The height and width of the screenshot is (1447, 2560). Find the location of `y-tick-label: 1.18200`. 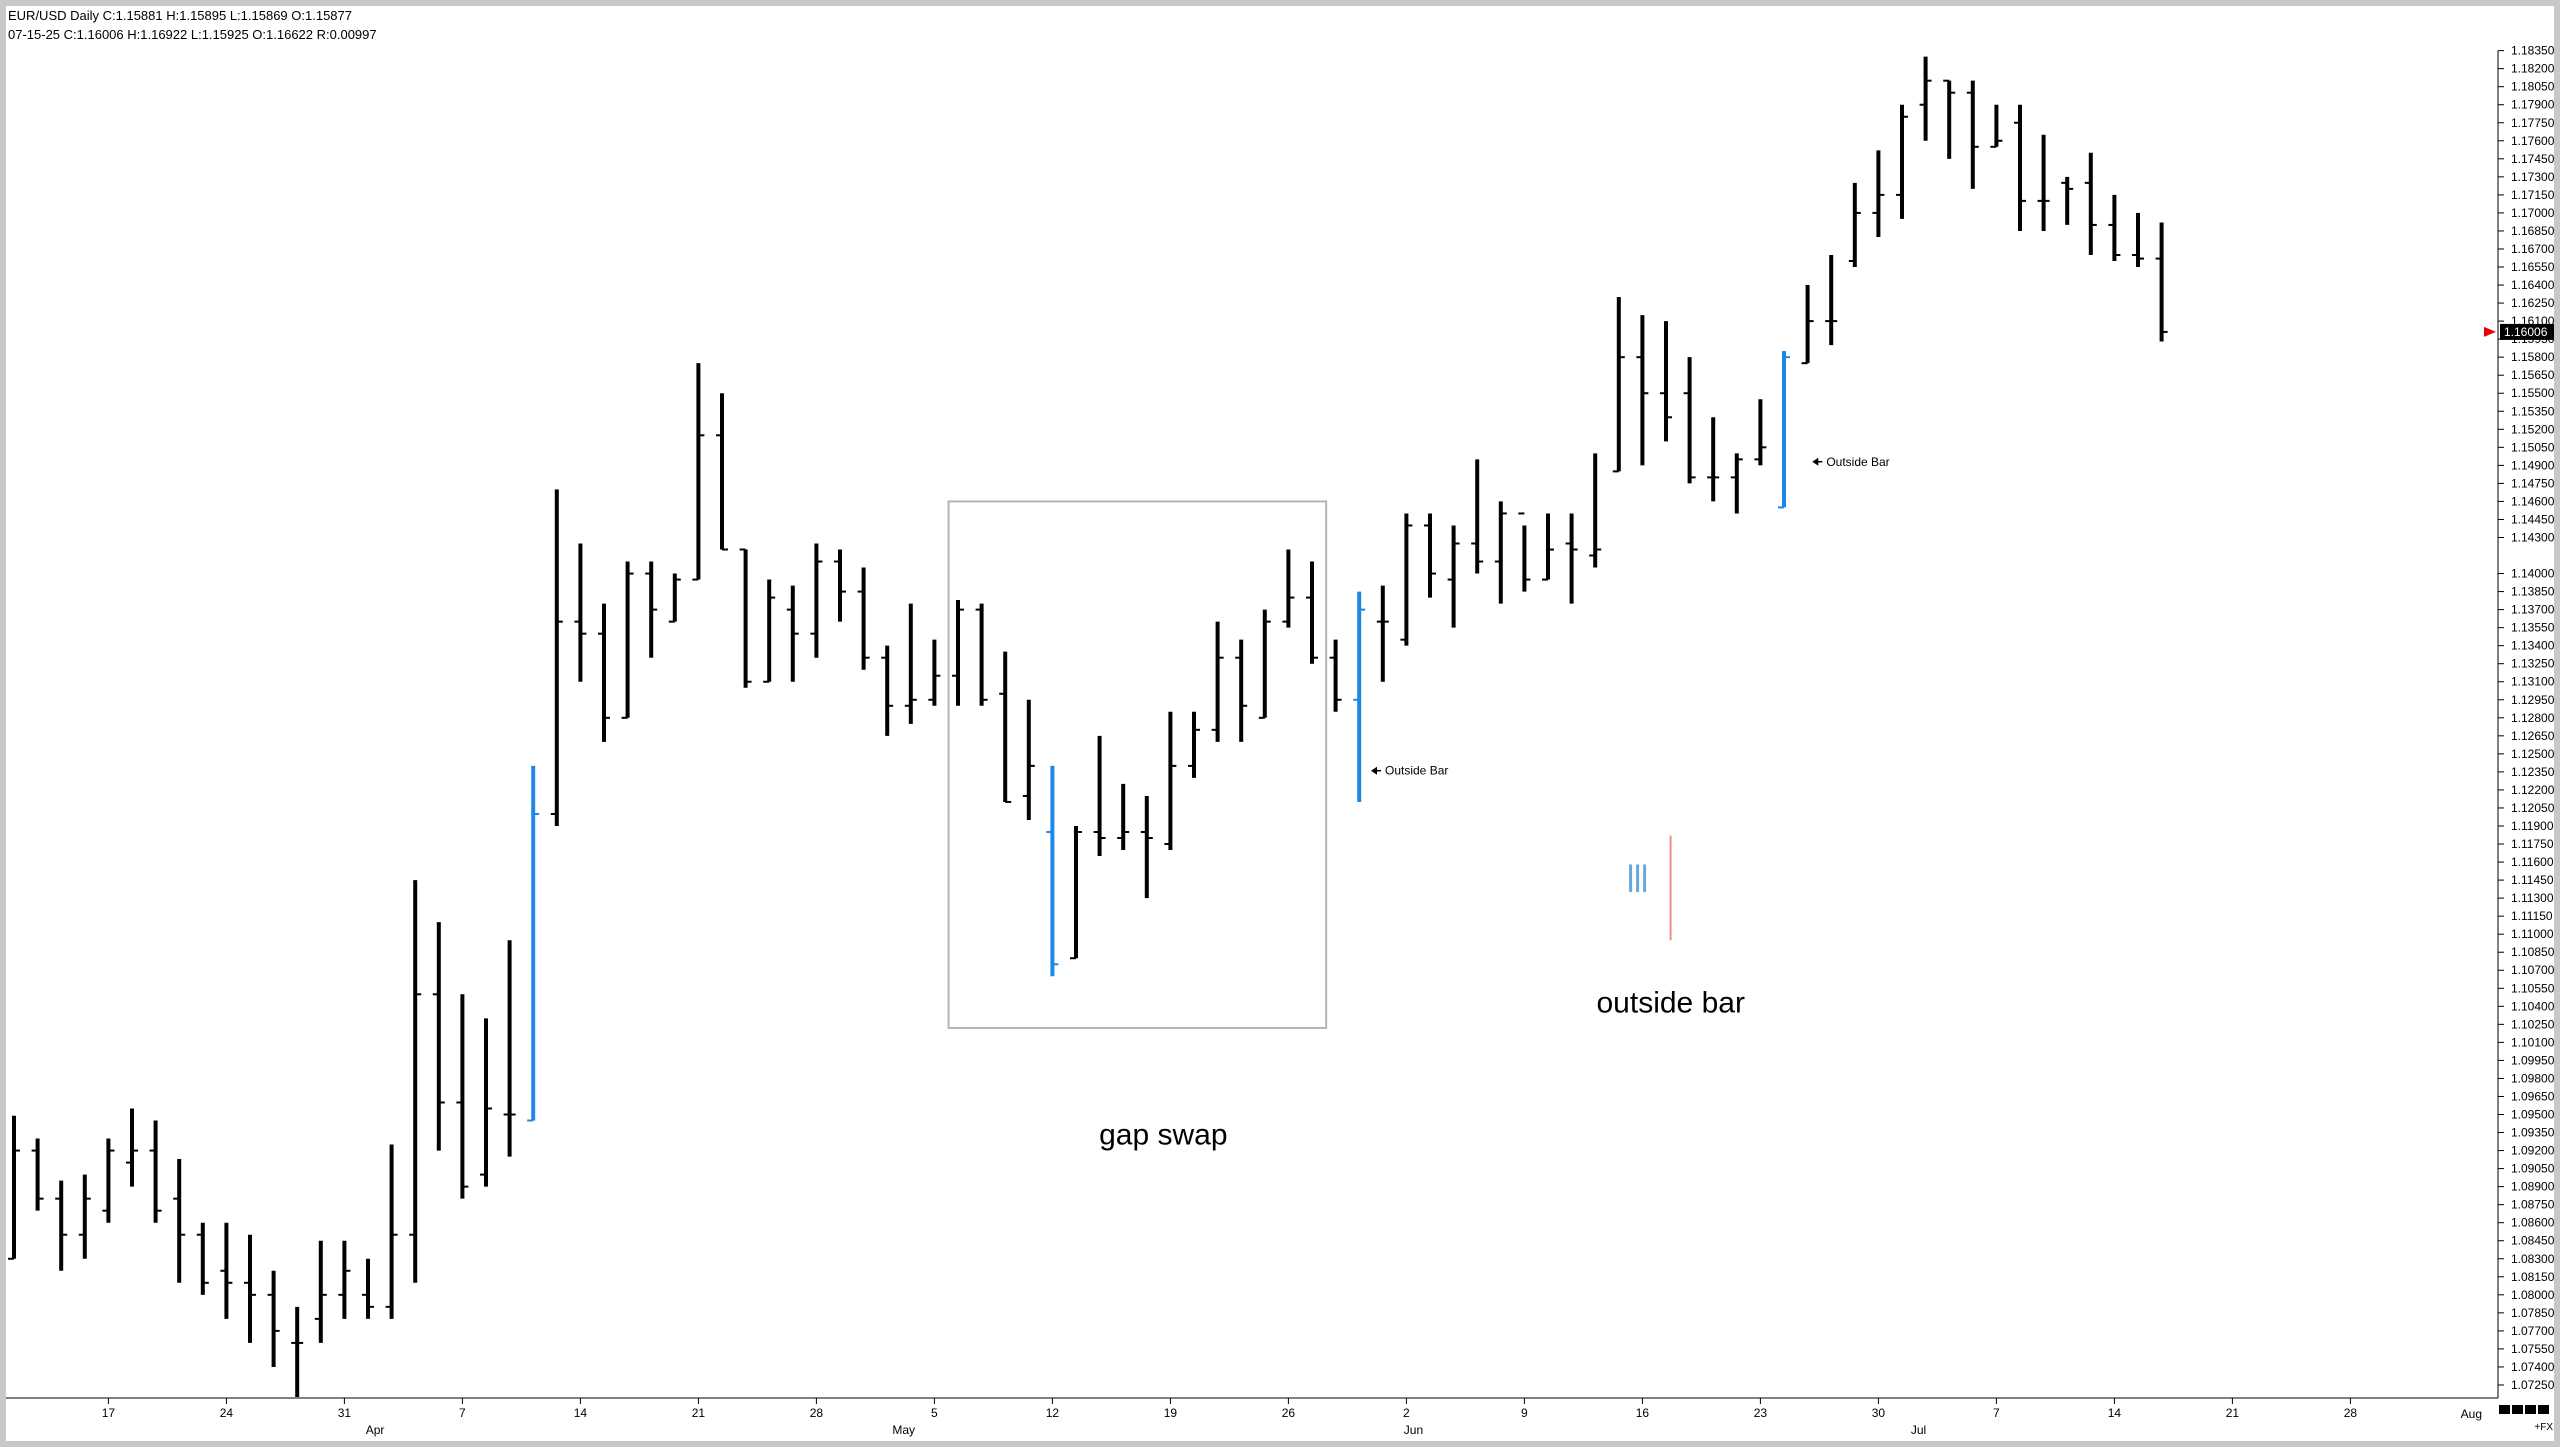

y-tick-label: 1.18200 is located at coordinates (2532, 69).